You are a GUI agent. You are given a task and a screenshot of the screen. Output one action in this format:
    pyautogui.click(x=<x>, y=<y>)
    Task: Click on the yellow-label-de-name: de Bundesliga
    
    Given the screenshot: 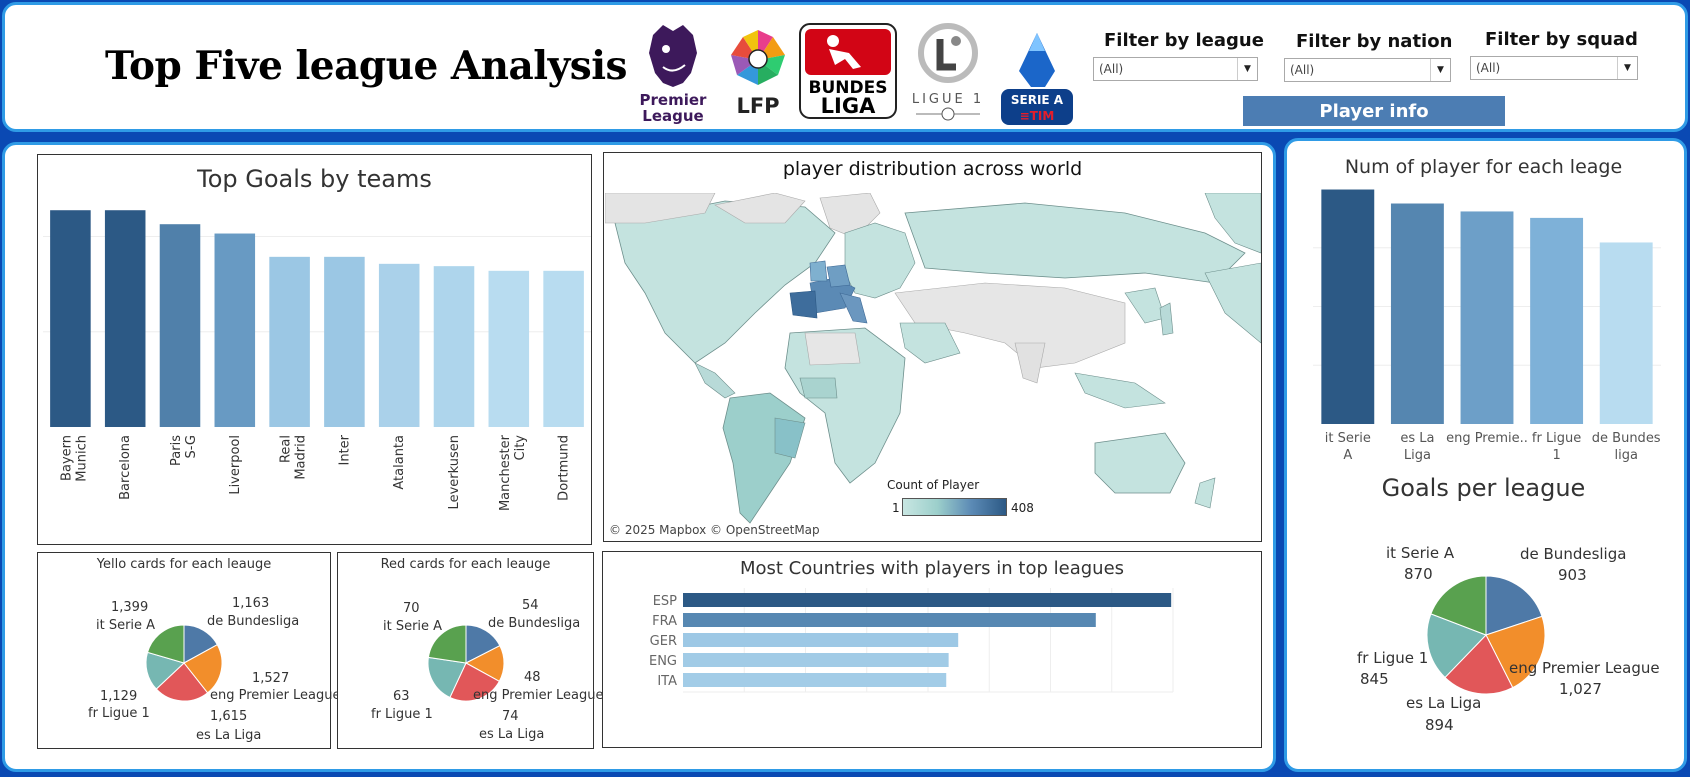 What is the action you would take?
    pyautogui.click(x=253, y=621)
    